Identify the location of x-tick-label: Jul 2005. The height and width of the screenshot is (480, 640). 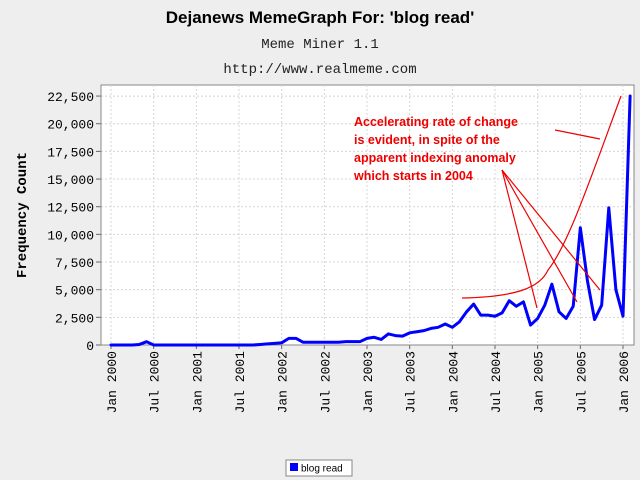
(581, 382).